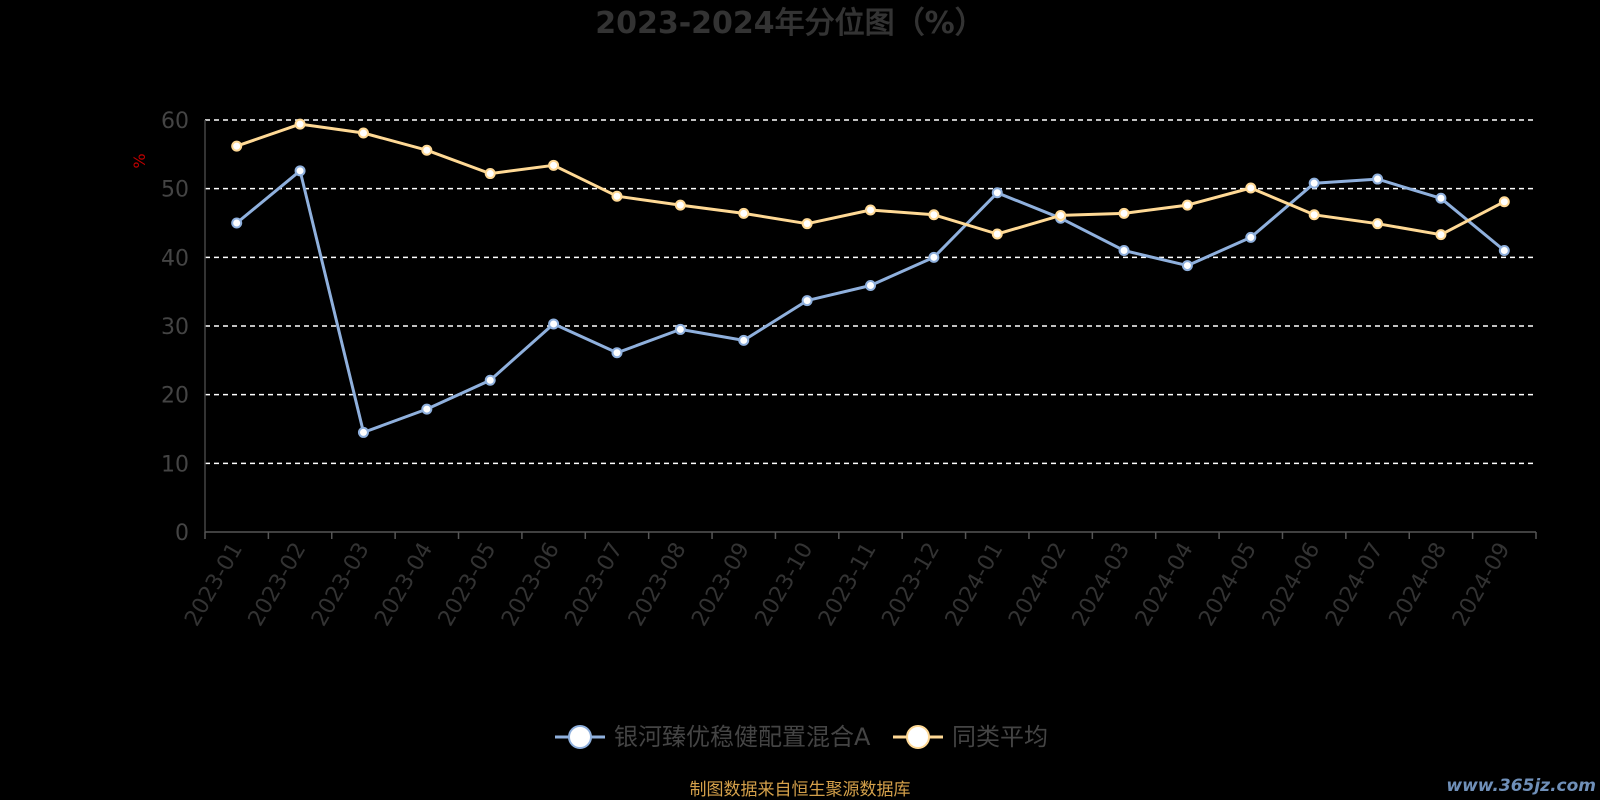  I want to click on x-tick-label: 2023-02, so click(278, 585).